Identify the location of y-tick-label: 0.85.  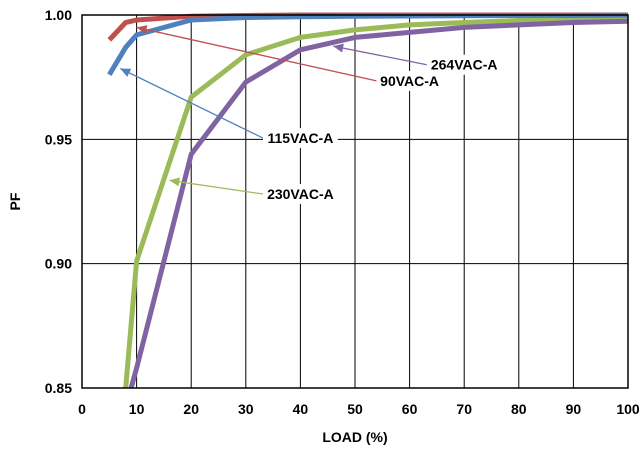
(58, 388).